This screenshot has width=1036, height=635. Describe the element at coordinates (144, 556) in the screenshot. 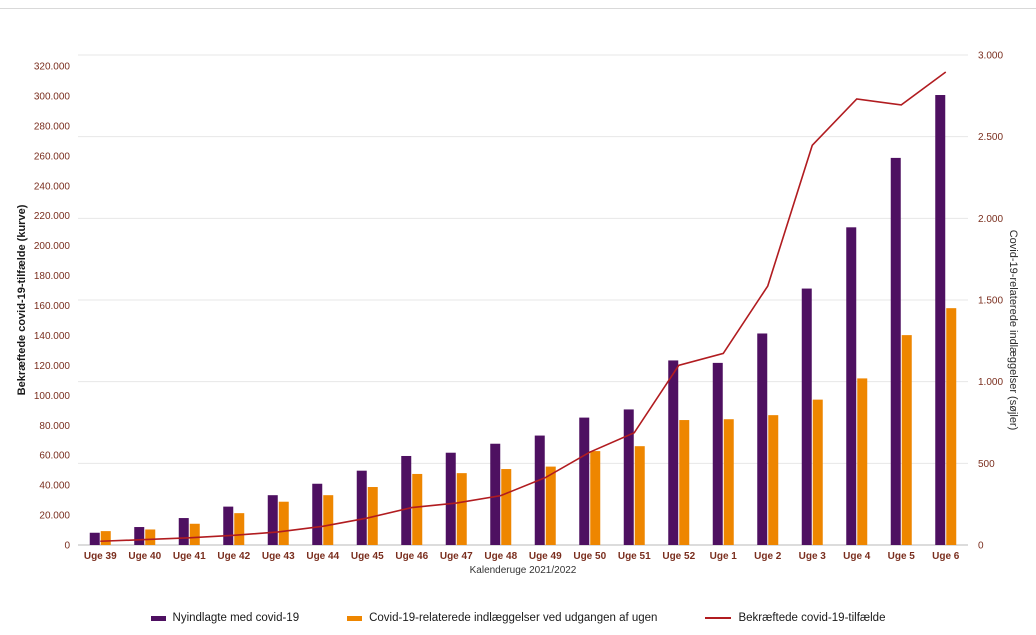

I see `x-axis-tick-label: Uge 40` at that location.